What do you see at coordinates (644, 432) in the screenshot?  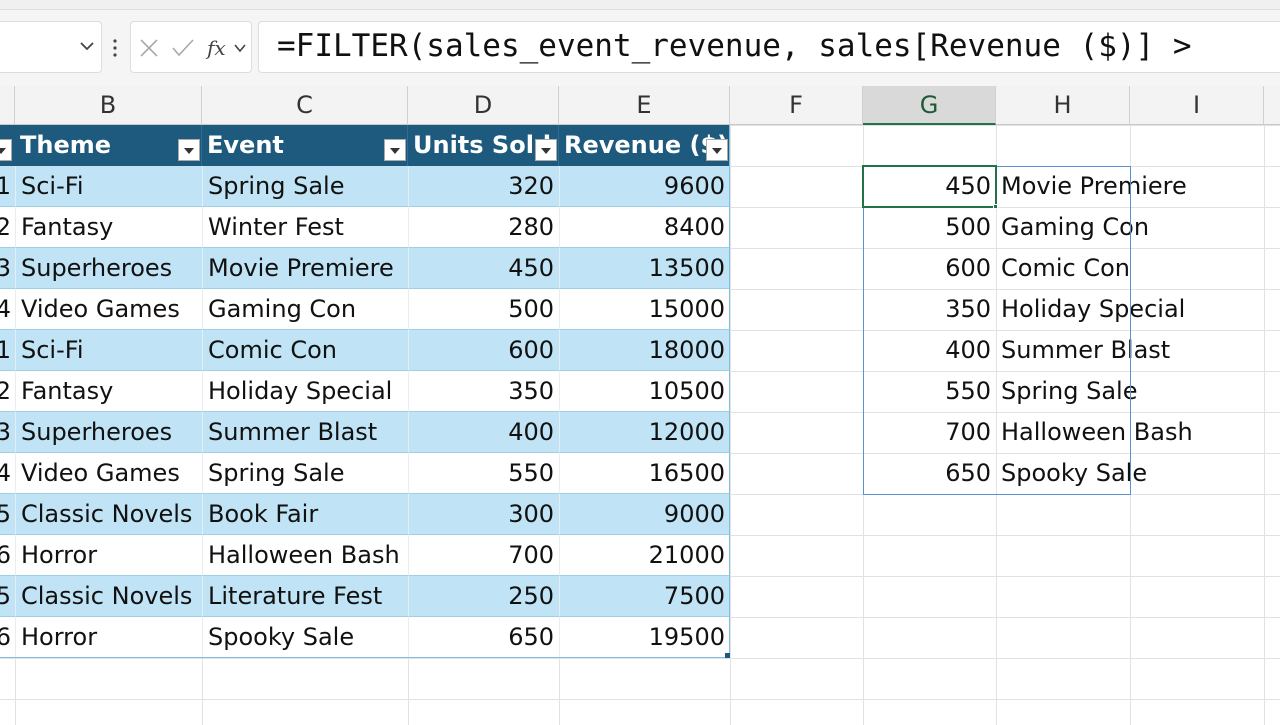 I see `table-cell: 12000` at bounding box center [644, 432].